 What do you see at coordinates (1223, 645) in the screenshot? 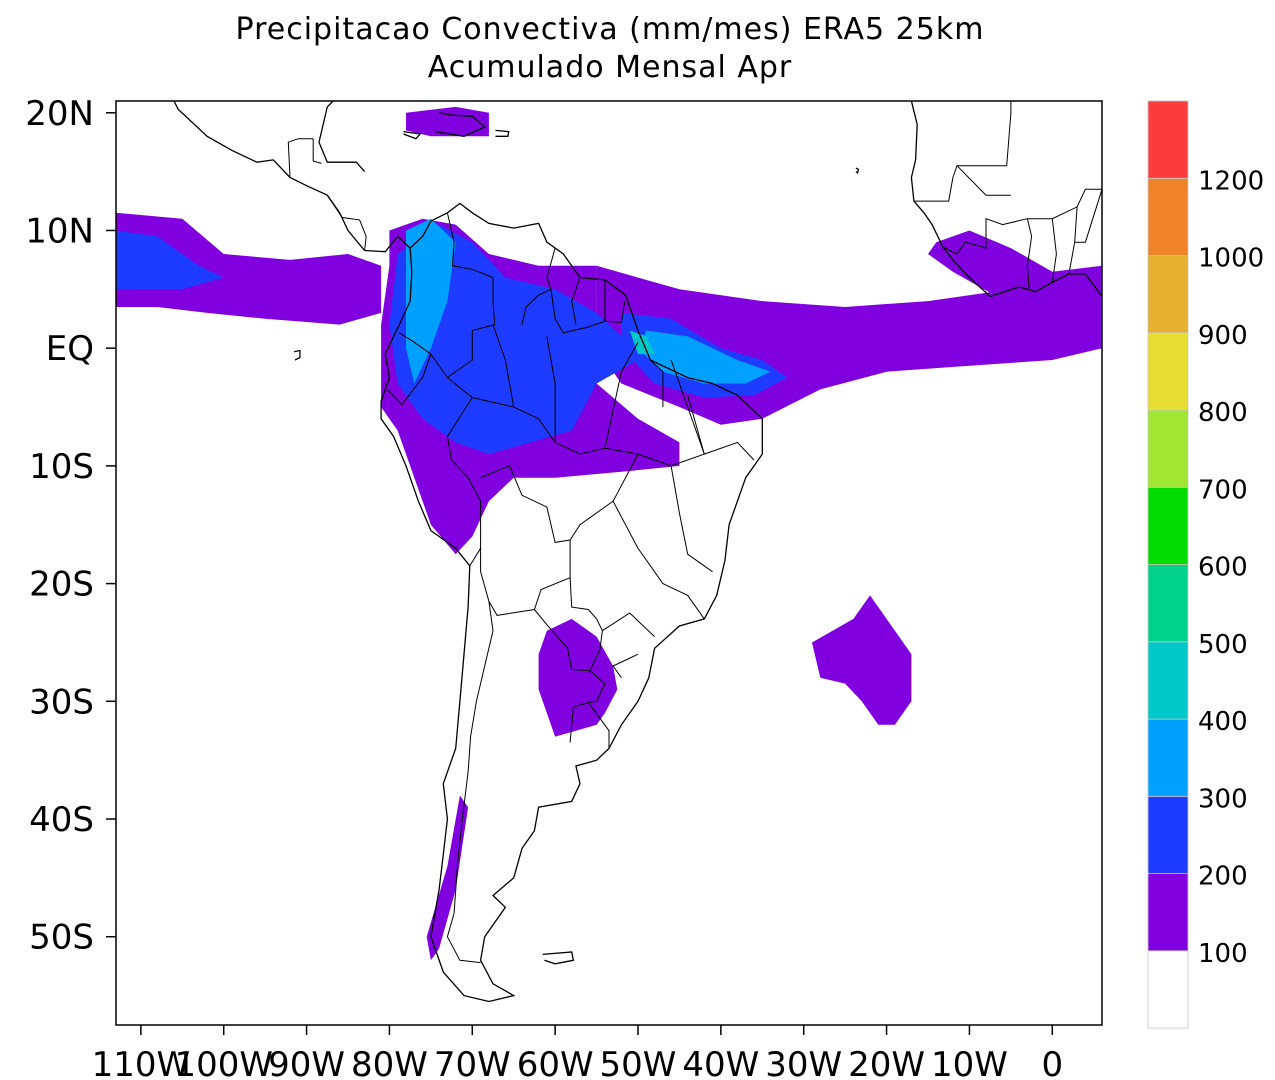
I see `colorbar-label: 500` at bounding box center [1223, 645].